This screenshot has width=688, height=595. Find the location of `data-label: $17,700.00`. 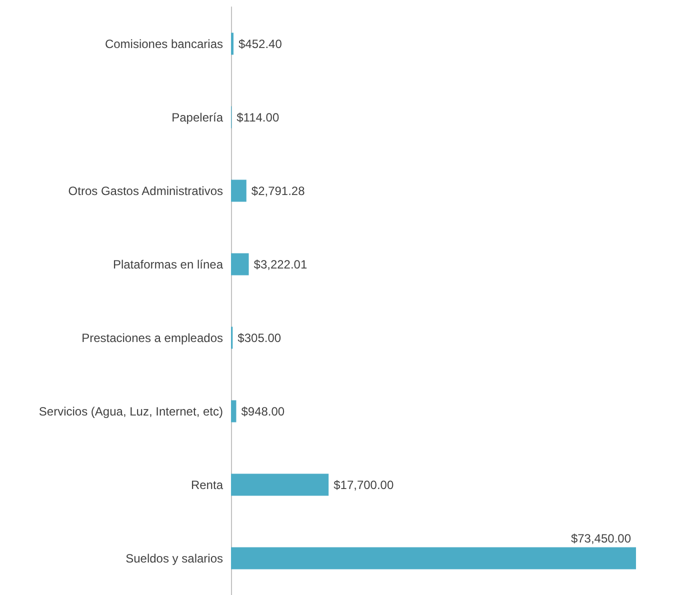

data-label: $17,700.00 is located at coordinates (364, 485).